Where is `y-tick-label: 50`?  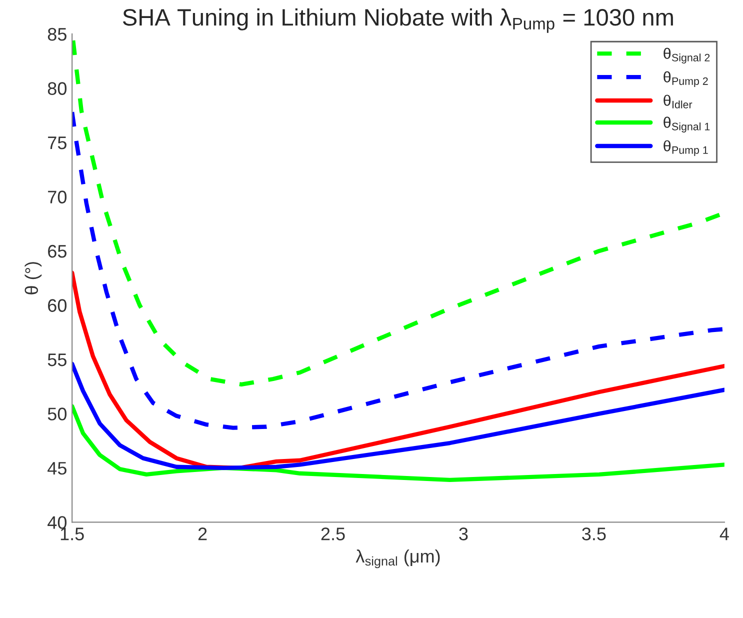 y-tick-label: 50 is located at coordinates (57, 414).